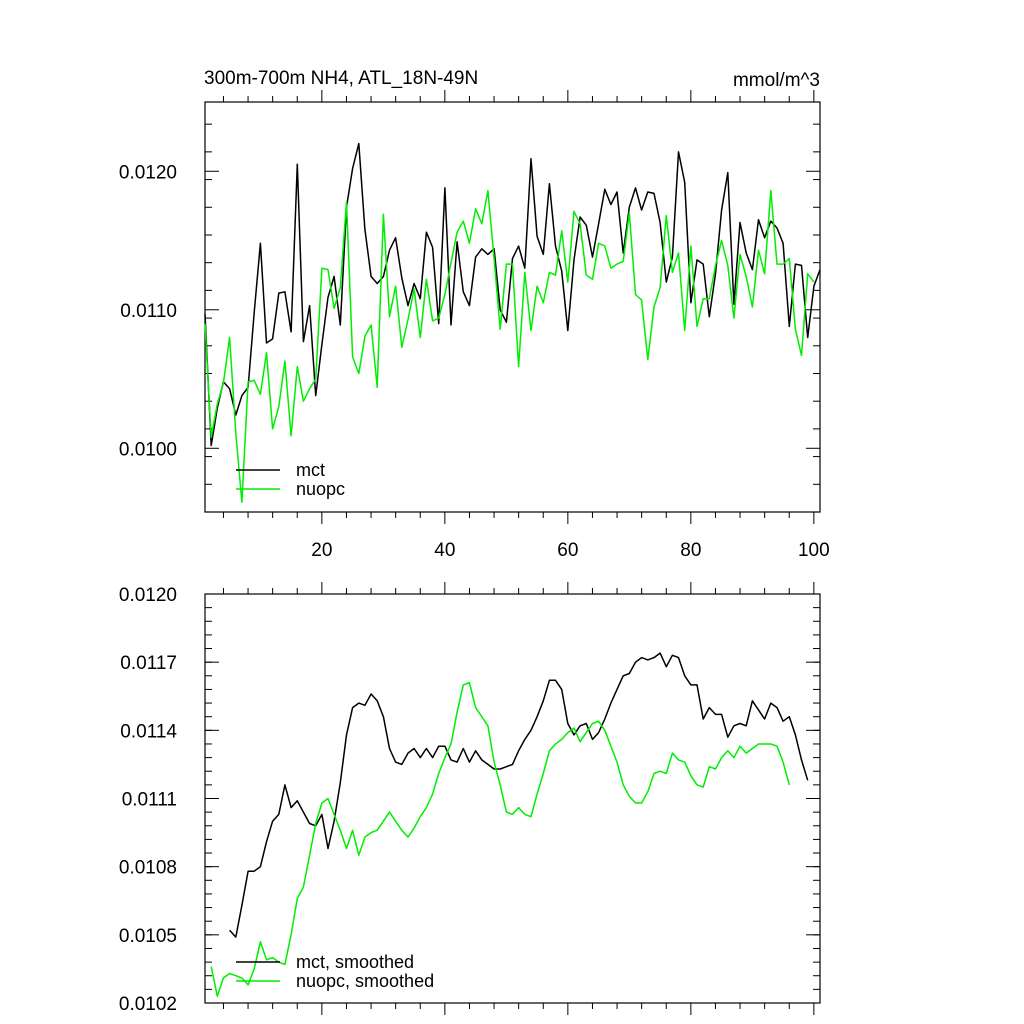  I want to click on x-tick-label: 40, so click(444, 550).